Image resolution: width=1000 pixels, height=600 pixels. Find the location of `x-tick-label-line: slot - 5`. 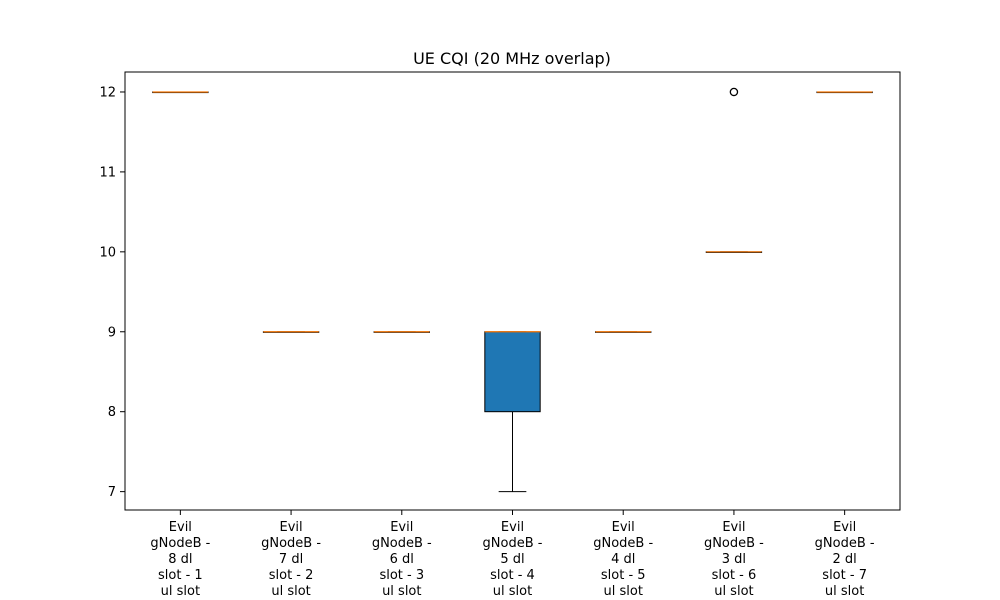

x-tick-label-line: slot - 5 is located at coordinates (623, 575).